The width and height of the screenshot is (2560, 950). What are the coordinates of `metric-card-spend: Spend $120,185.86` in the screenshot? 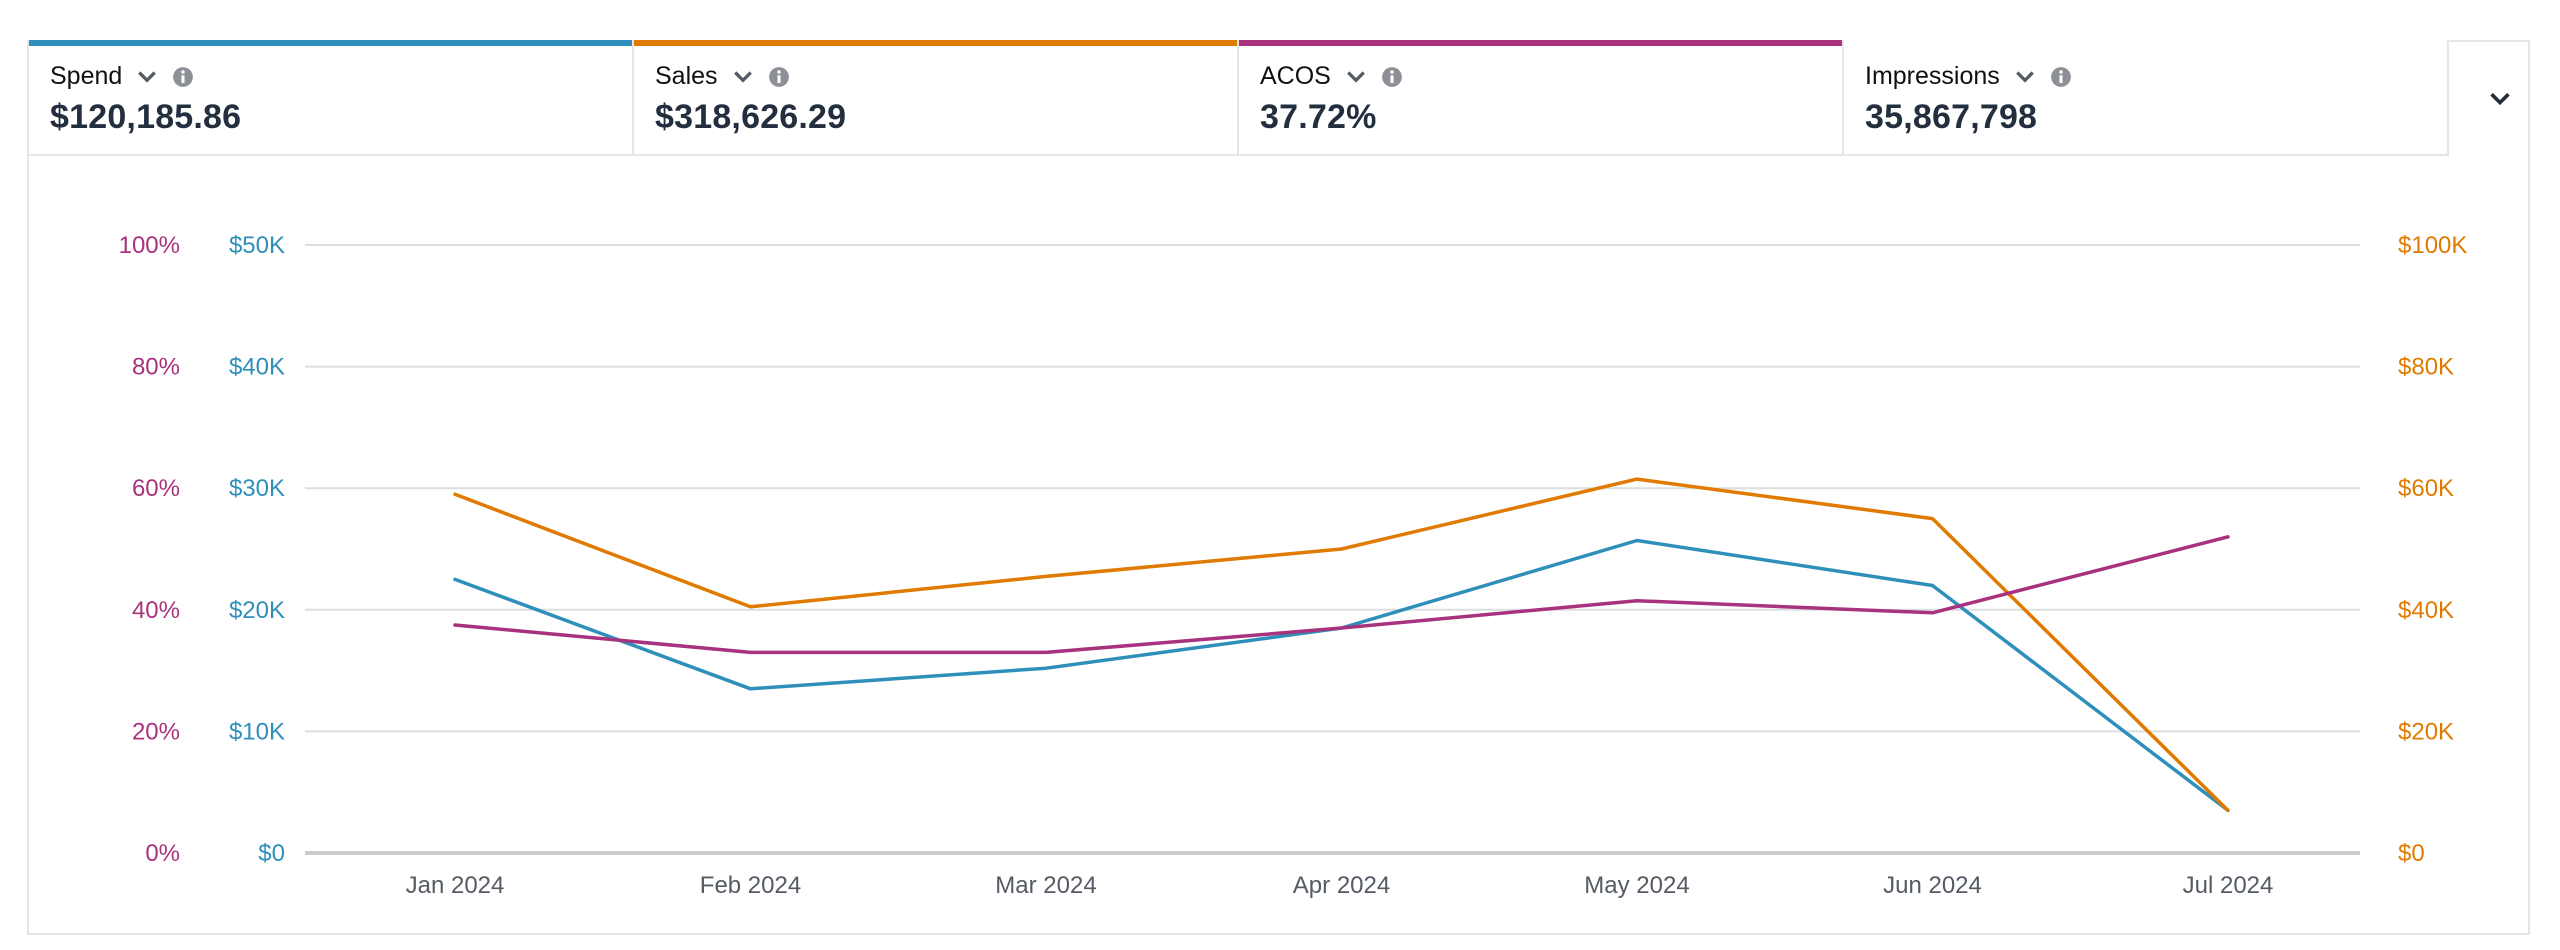 It's located at (331, 98).